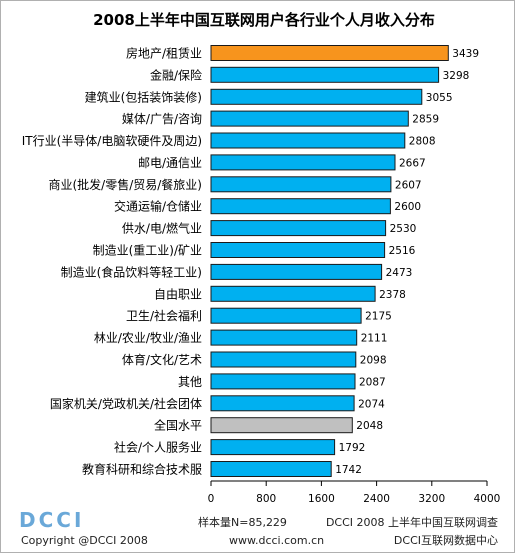 This screenshot has width=515, height=553. Describe the element at coordinates (403, 229) in the screenshot. I see `value-label-8: 2530` at that location.